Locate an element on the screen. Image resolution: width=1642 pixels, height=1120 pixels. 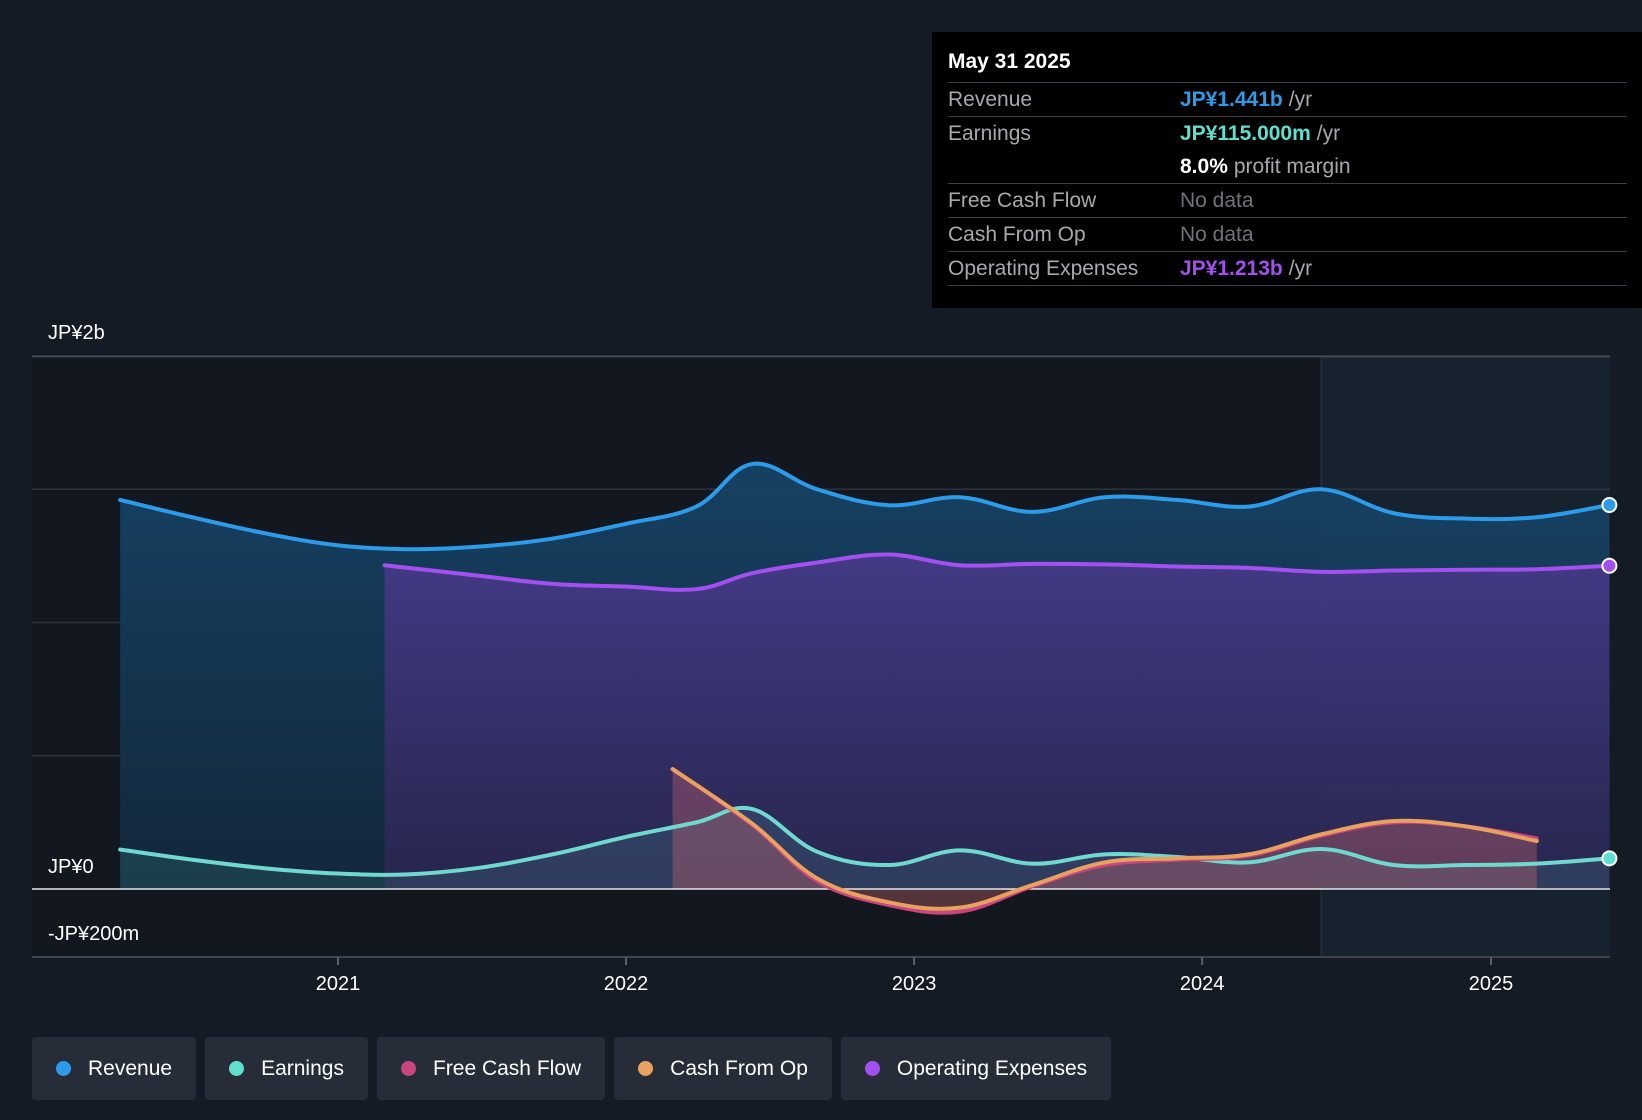
x-tick-label-2025: 2025 is located at coordinates (1491, 984).